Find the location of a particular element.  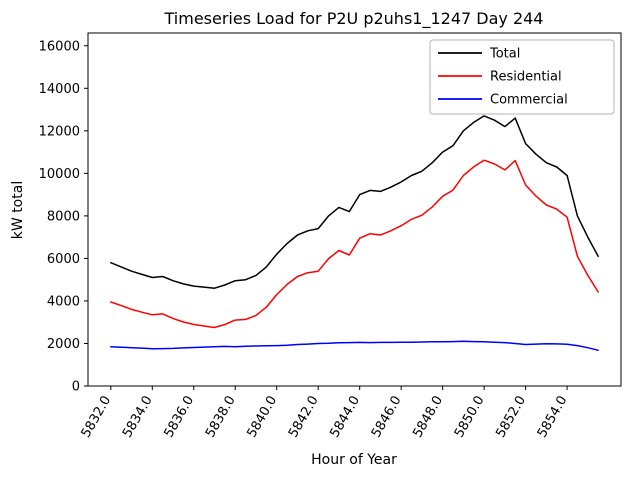

x-tick-label: 5838.0 is located at coordinates (221, 417).